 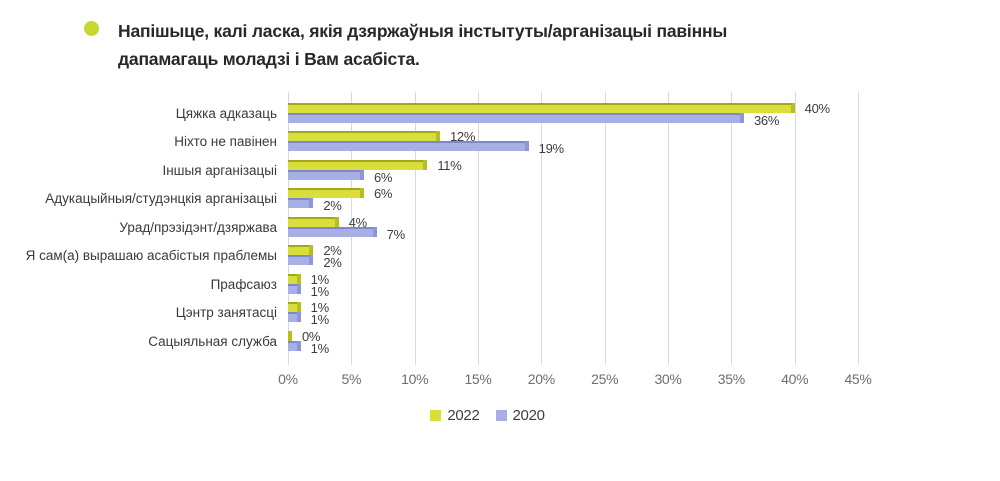 I want to click on chart-row: Цяжка адказаць 40% 36%, so click(x=500, y=113).